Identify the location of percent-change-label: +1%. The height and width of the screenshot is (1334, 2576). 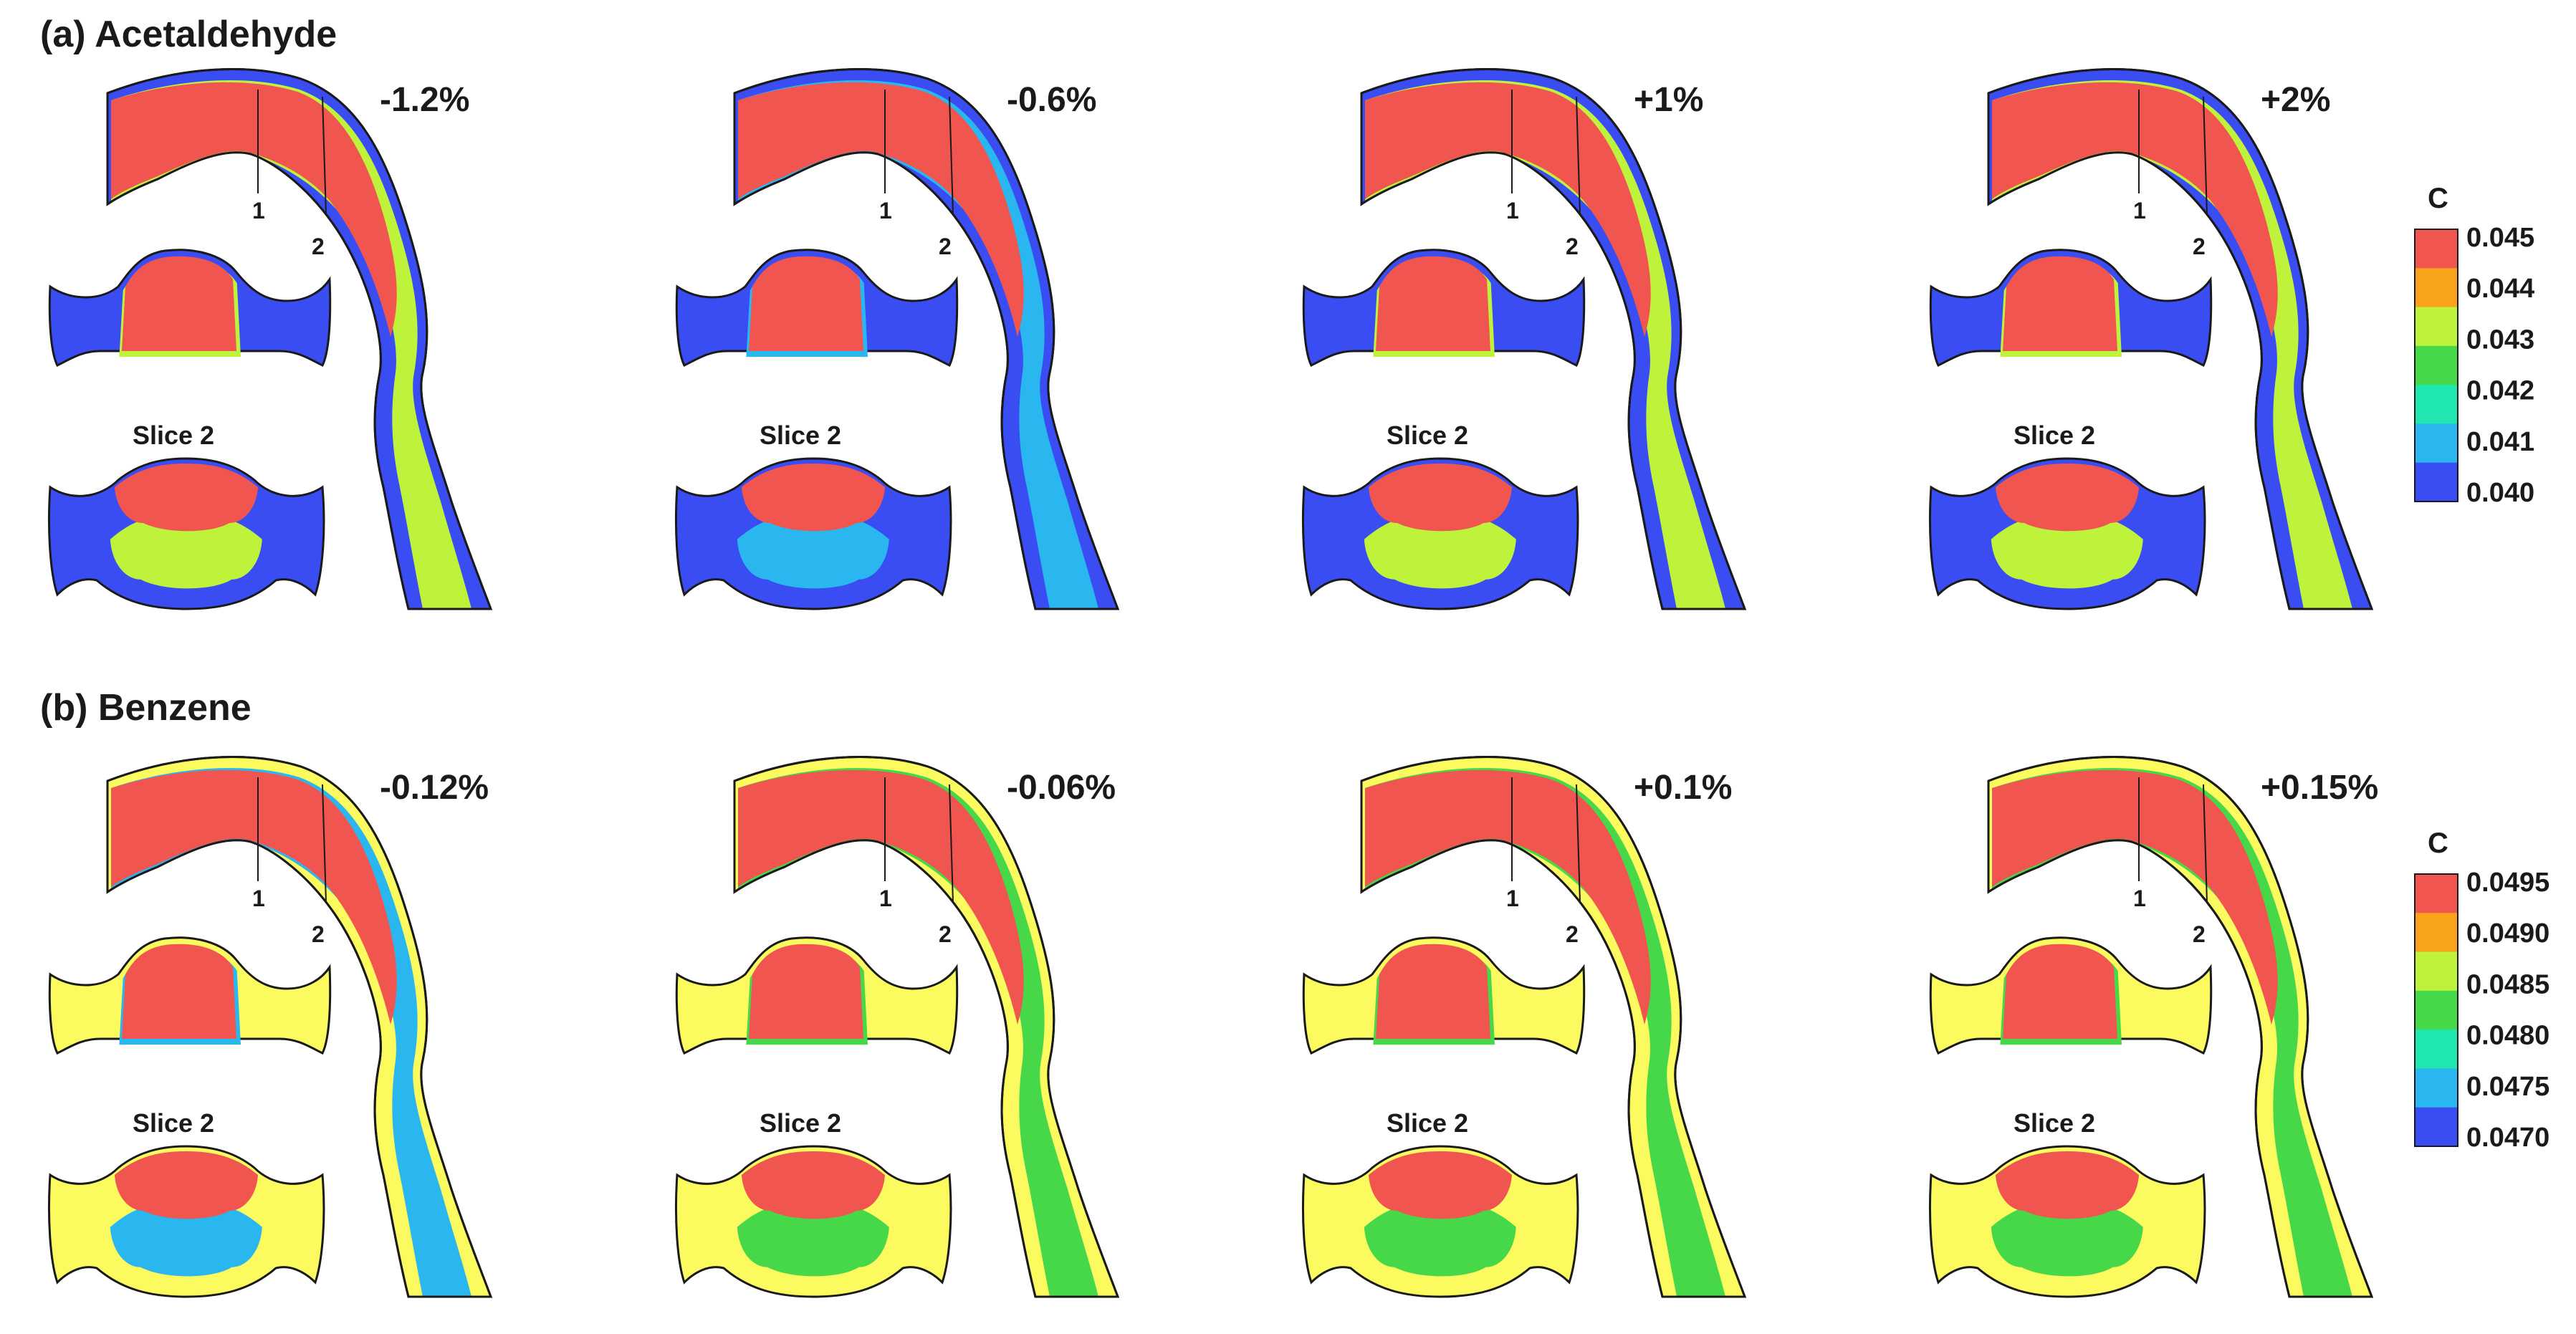
(1668, 100).